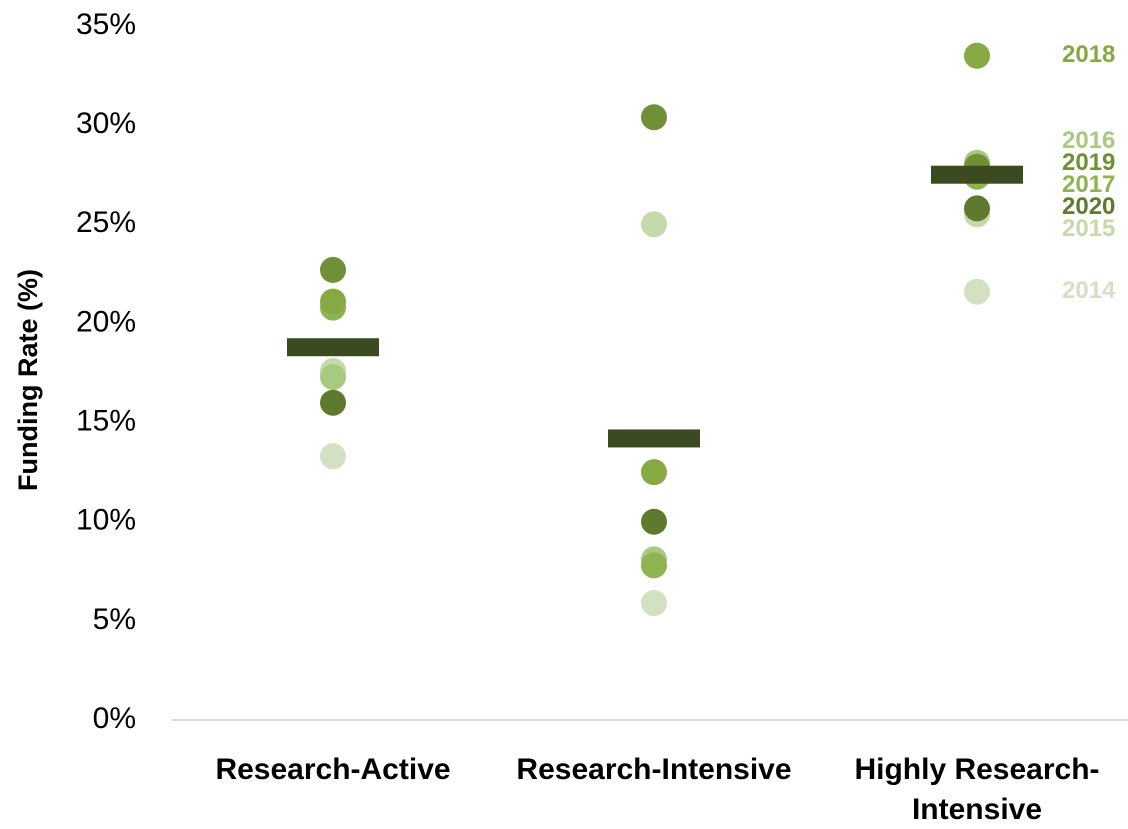 The image size is (1128, 829). Describe the element at coordinates (1088, 162) in the screenshot. I see `legend-label: 2019` at that location.